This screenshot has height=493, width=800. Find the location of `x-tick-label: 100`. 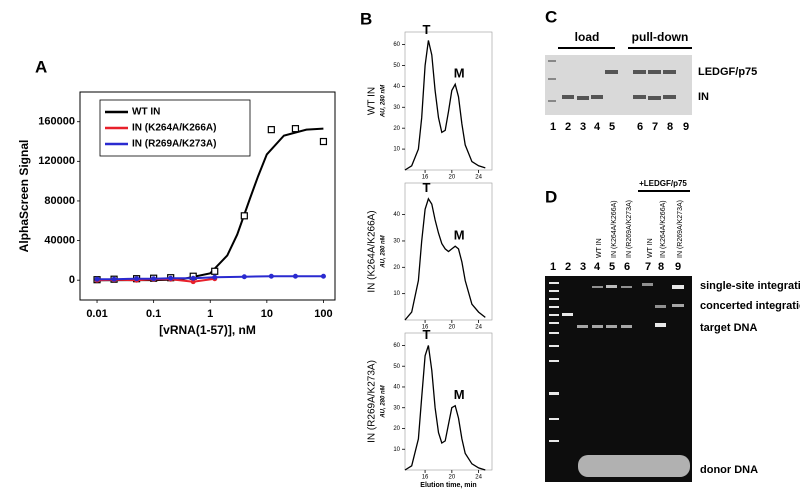

x-tick-label: 100 is located at coordinates (323, 314).